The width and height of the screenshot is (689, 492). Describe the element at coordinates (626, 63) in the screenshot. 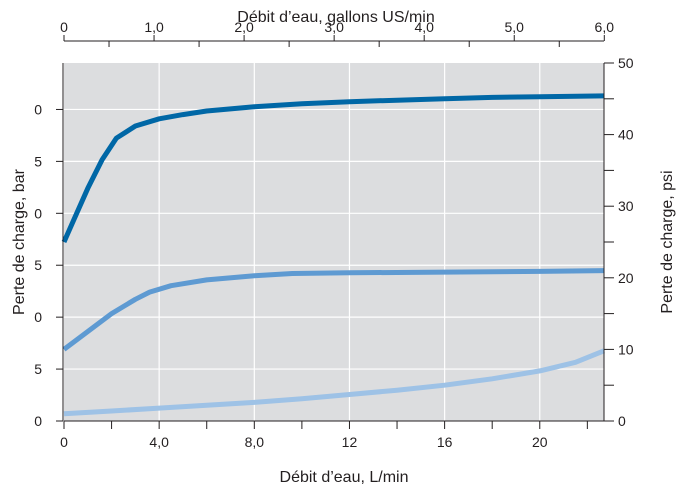

I see `y-right-tick-label: 50` at that location.